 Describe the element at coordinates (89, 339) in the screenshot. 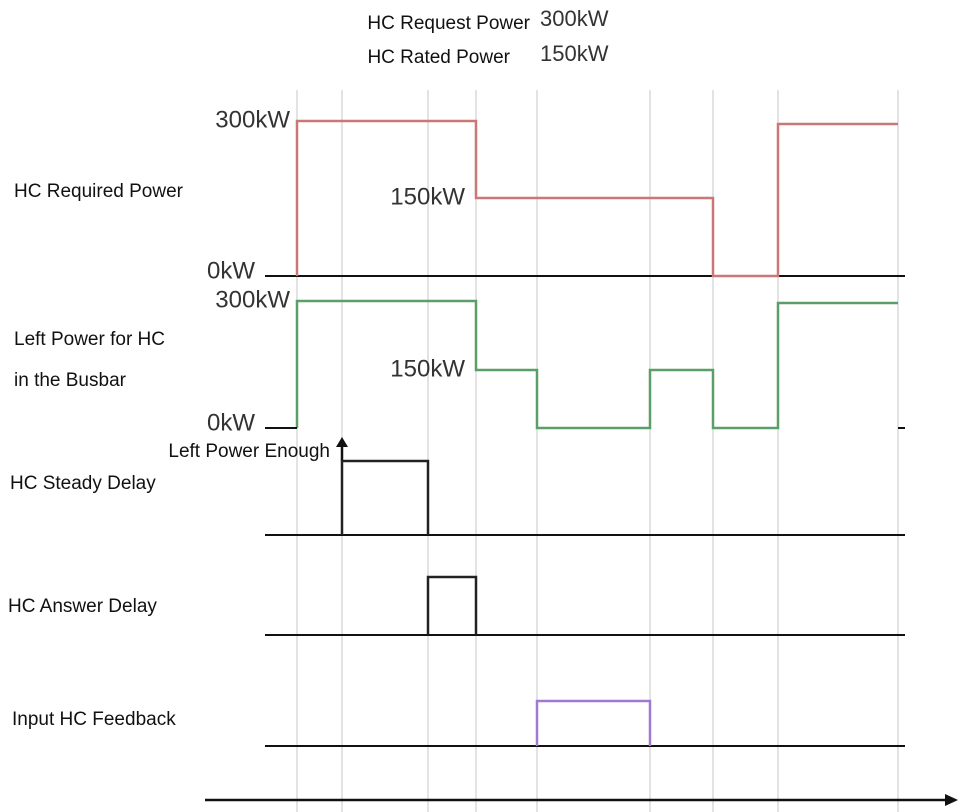

I see `signal-label: Left Power for HC` at that location.